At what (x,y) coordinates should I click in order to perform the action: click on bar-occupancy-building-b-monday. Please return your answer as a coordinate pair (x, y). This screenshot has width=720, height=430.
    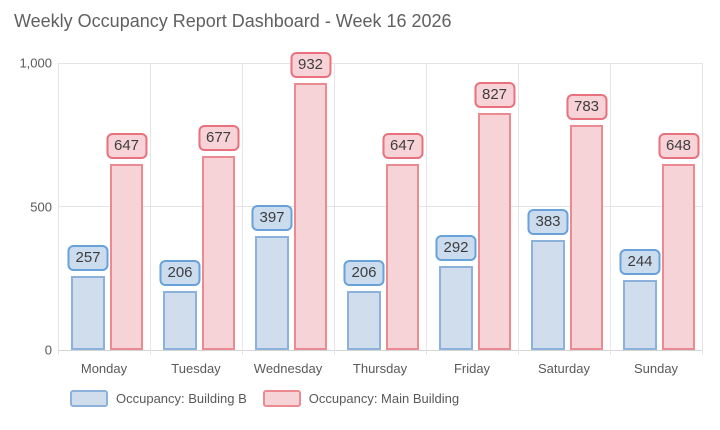
    Looking at the image, I should click on (88, 313).